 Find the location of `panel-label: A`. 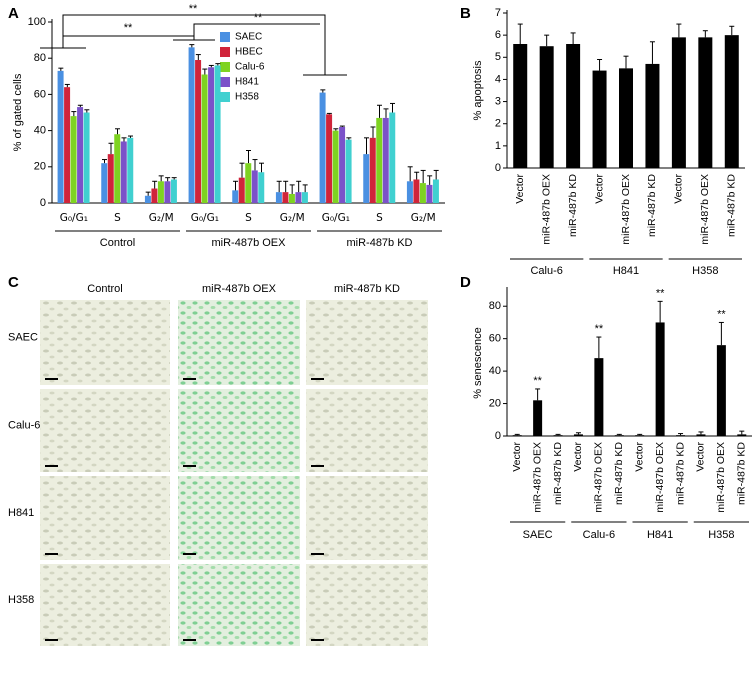

panel-label: A is located at coordinates (13, 13).